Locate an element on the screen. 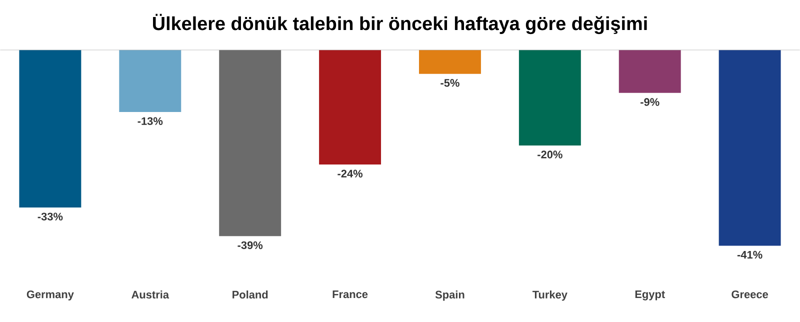  x-tick-label: Spain is located at coordinates (449, 295).